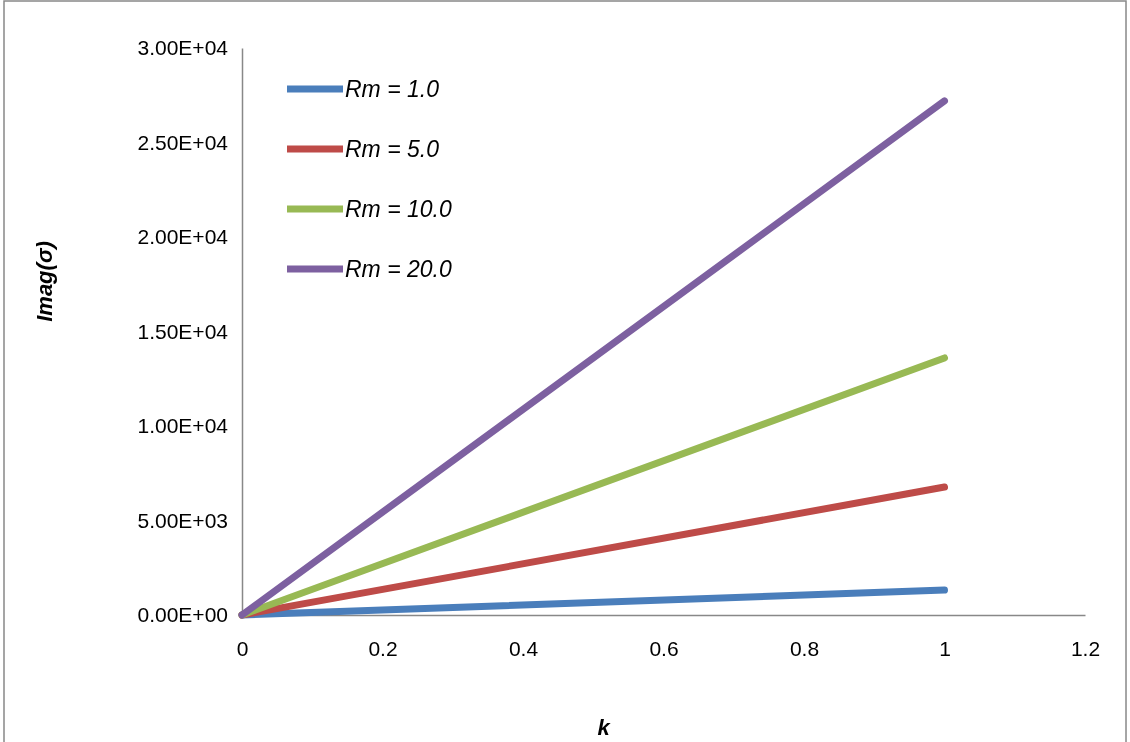  I want to click on legend-label: Rm = 20.0, so click(398, 269).